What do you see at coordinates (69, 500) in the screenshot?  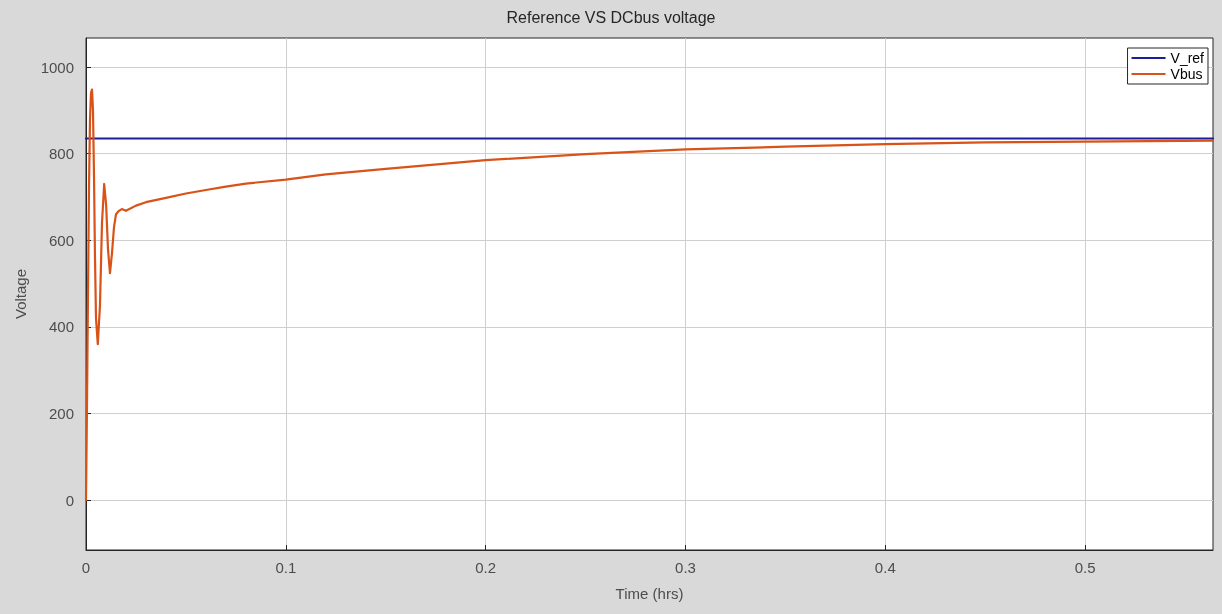 I see `y-tick-label: 0` at bounding box center [69, 500].